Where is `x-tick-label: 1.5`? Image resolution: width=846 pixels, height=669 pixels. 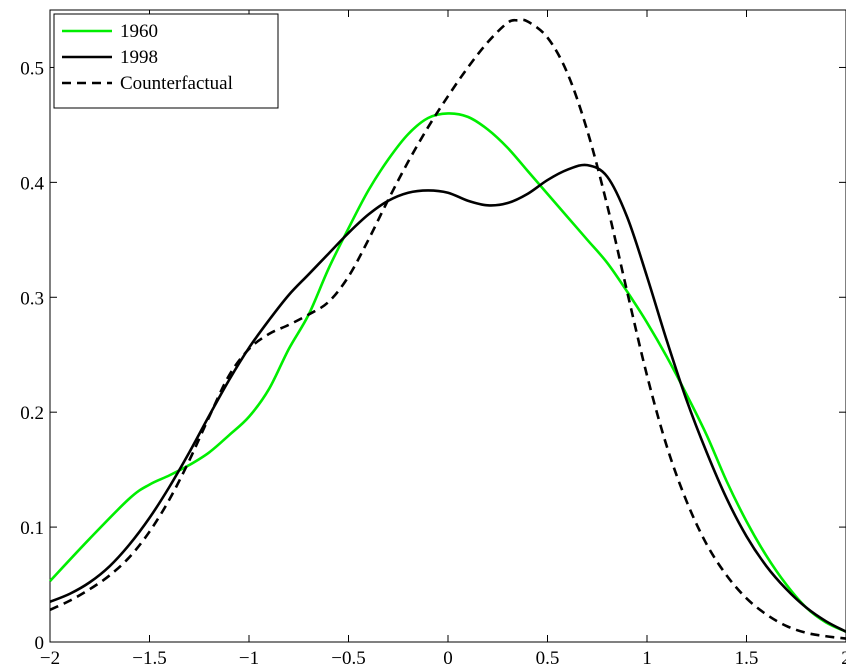 x-tick-label: 1.5 is located at coordinates (747, 658).